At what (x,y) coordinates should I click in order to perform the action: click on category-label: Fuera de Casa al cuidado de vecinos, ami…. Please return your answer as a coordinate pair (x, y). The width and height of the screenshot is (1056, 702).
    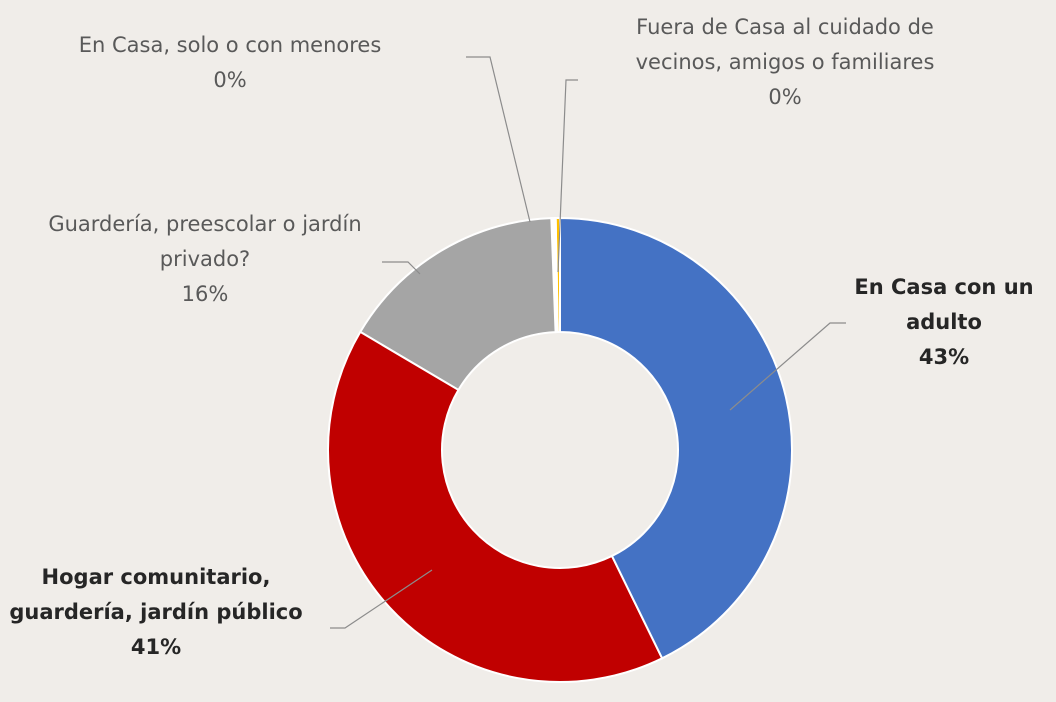
    Looking at the image, I should click on (785, 44).